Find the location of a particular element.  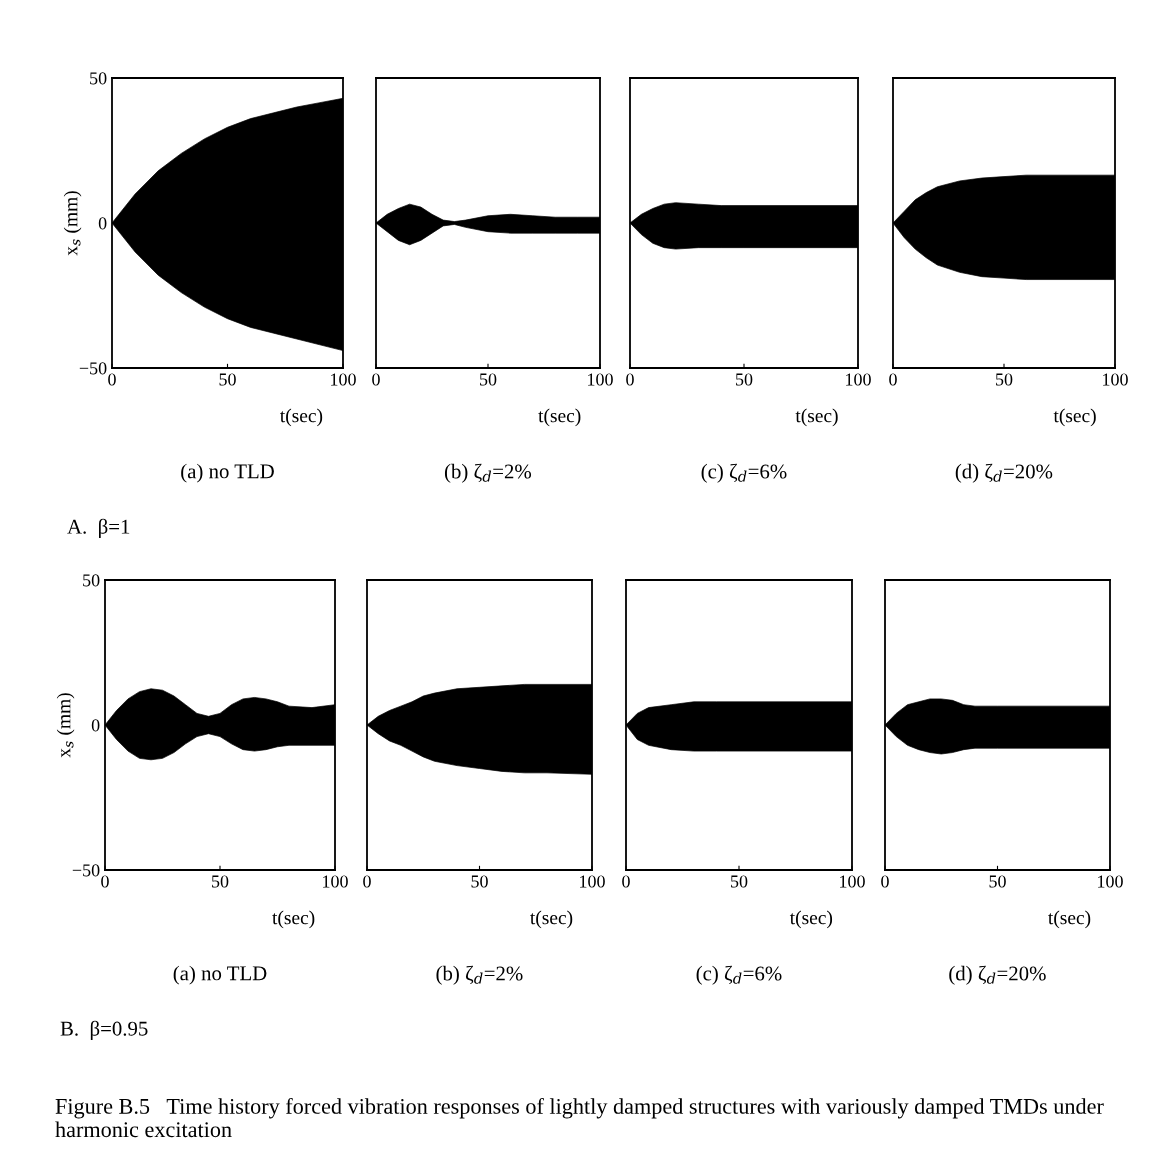

text: B. β=0.95 is located at coordinates (104, 1030).